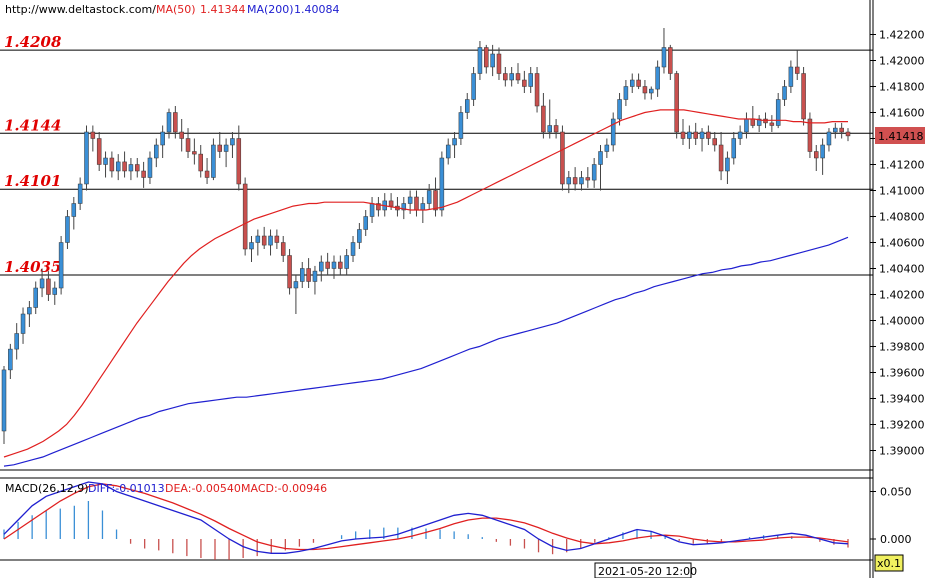 Image resolution: width=930 pixels, height=578 pixels. What do you see at coordinates (896, 539) in the screenshot?
I see `macd-tick-label: 0.000` at bounding box center [896, 539].